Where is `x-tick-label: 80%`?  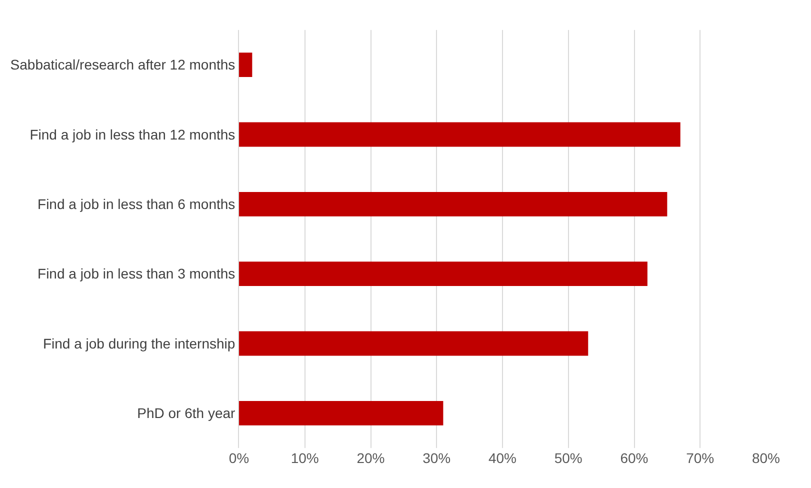 x-tick-label: 80% is located at coordinates (766, 458).